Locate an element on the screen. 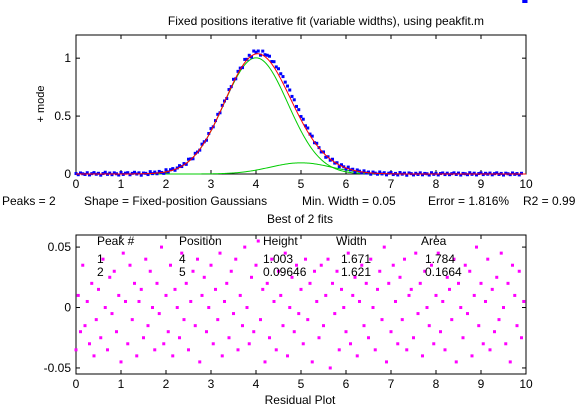 This screenshot has height=420, width=581. error-label: Error = 1.816% is located at coordinates (468, 201).